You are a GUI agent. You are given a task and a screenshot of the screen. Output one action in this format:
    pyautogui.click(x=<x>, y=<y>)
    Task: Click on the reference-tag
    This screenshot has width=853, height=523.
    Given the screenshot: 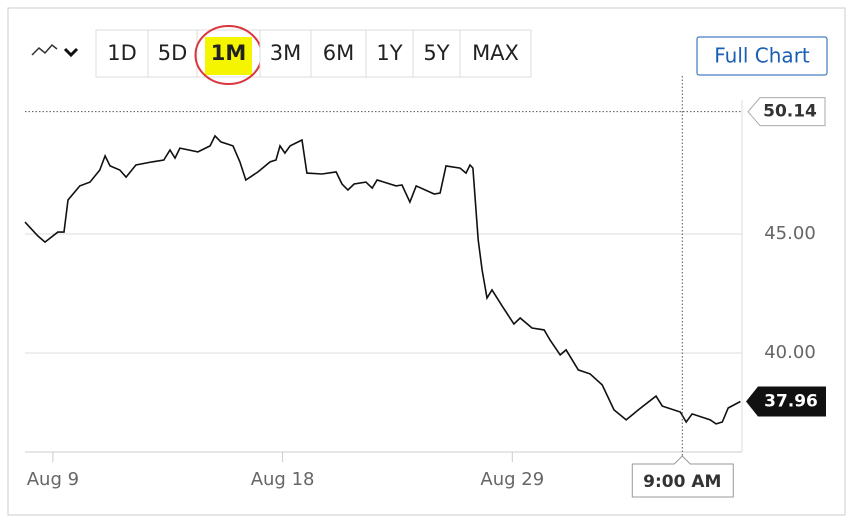 What is the action you would take?
    pyautogui.click(x=786, y=112)
    